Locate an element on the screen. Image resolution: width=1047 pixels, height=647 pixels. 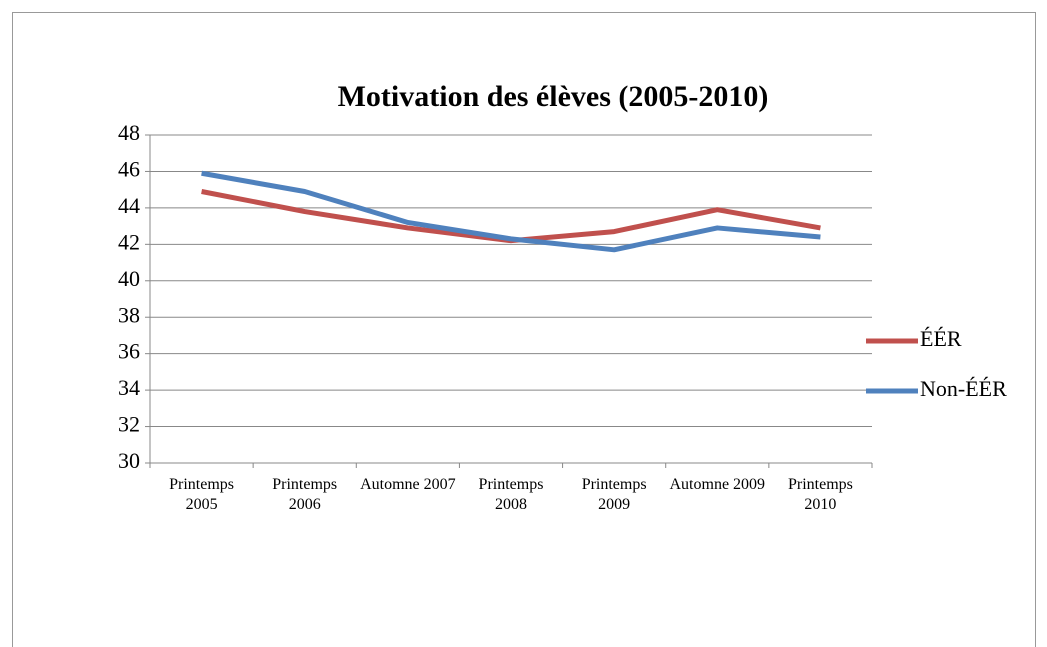
chart-title: Motivation des élèves (2005-2010) is located at coordinates (553, 96).